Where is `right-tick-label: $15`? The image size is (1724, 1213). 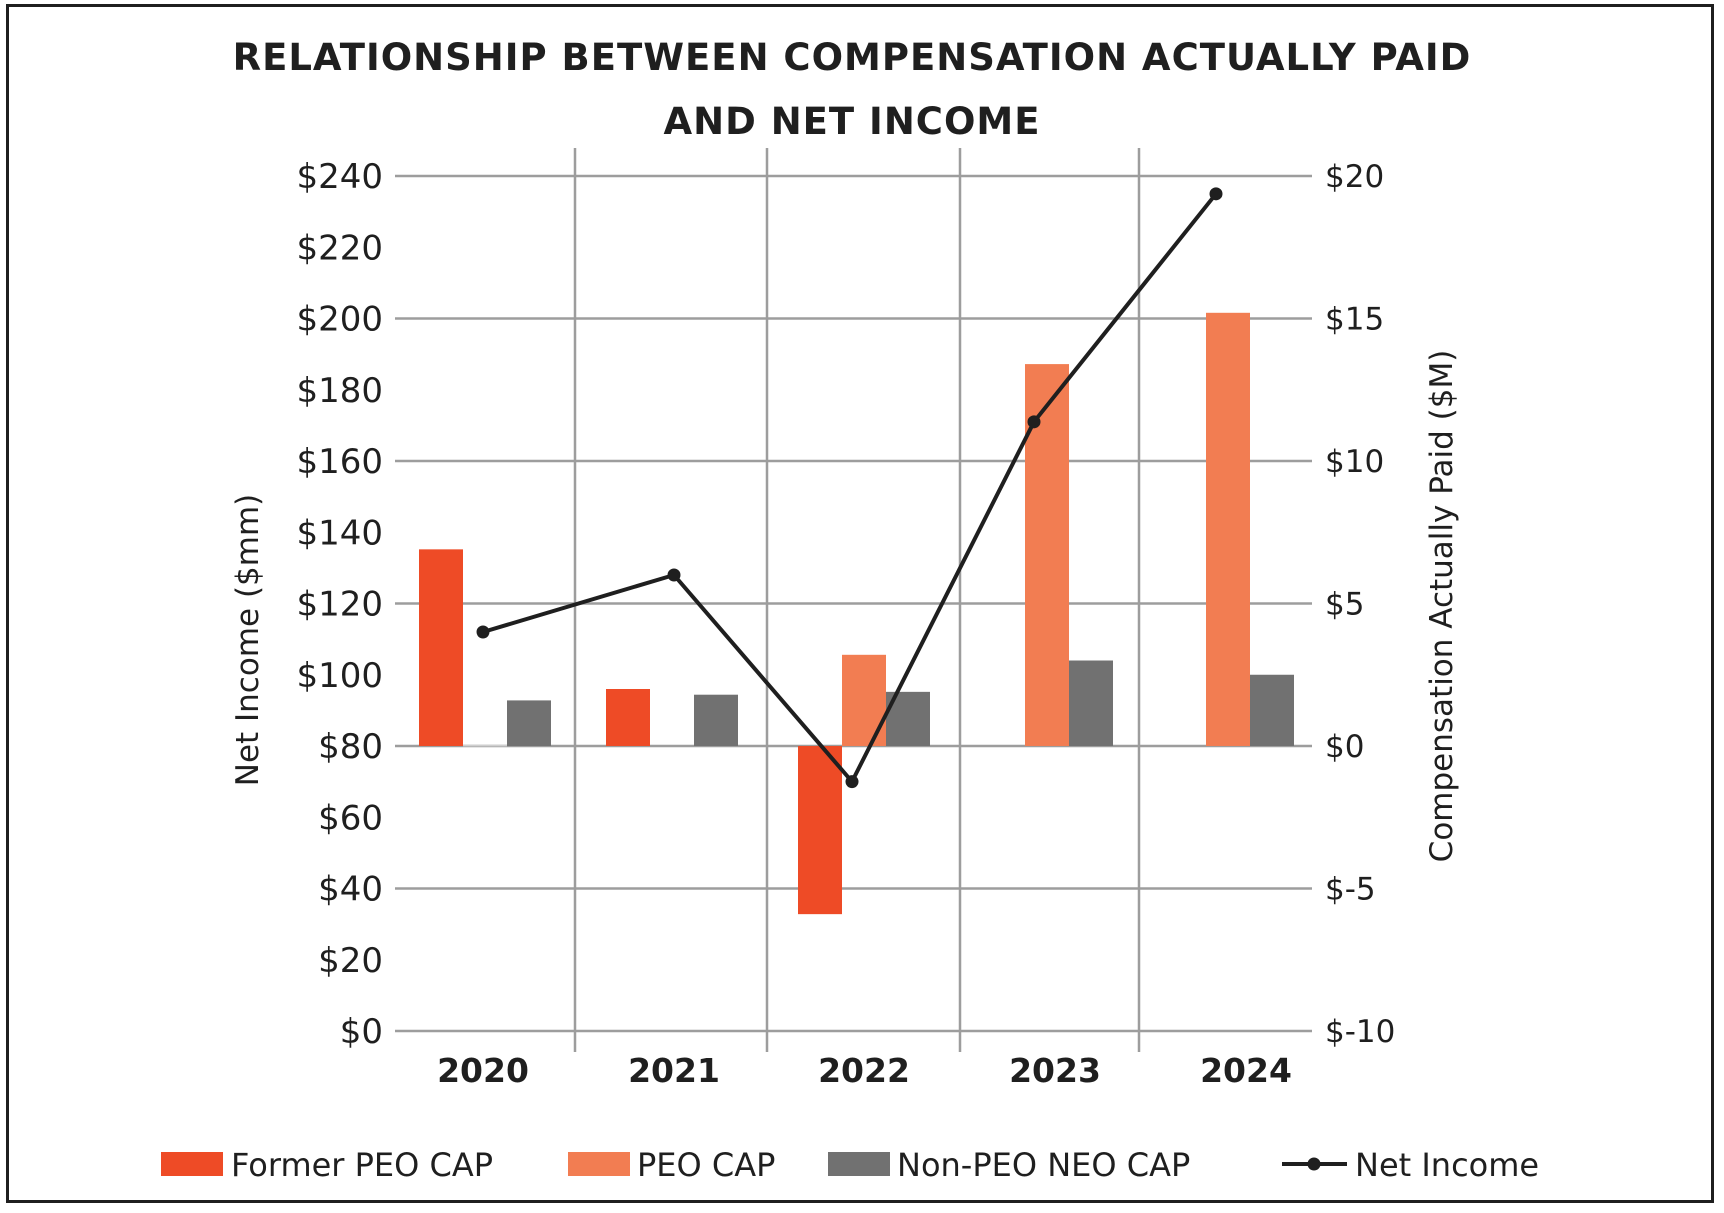
right-tick-label: $15 is located at coordinates (1354, 320).